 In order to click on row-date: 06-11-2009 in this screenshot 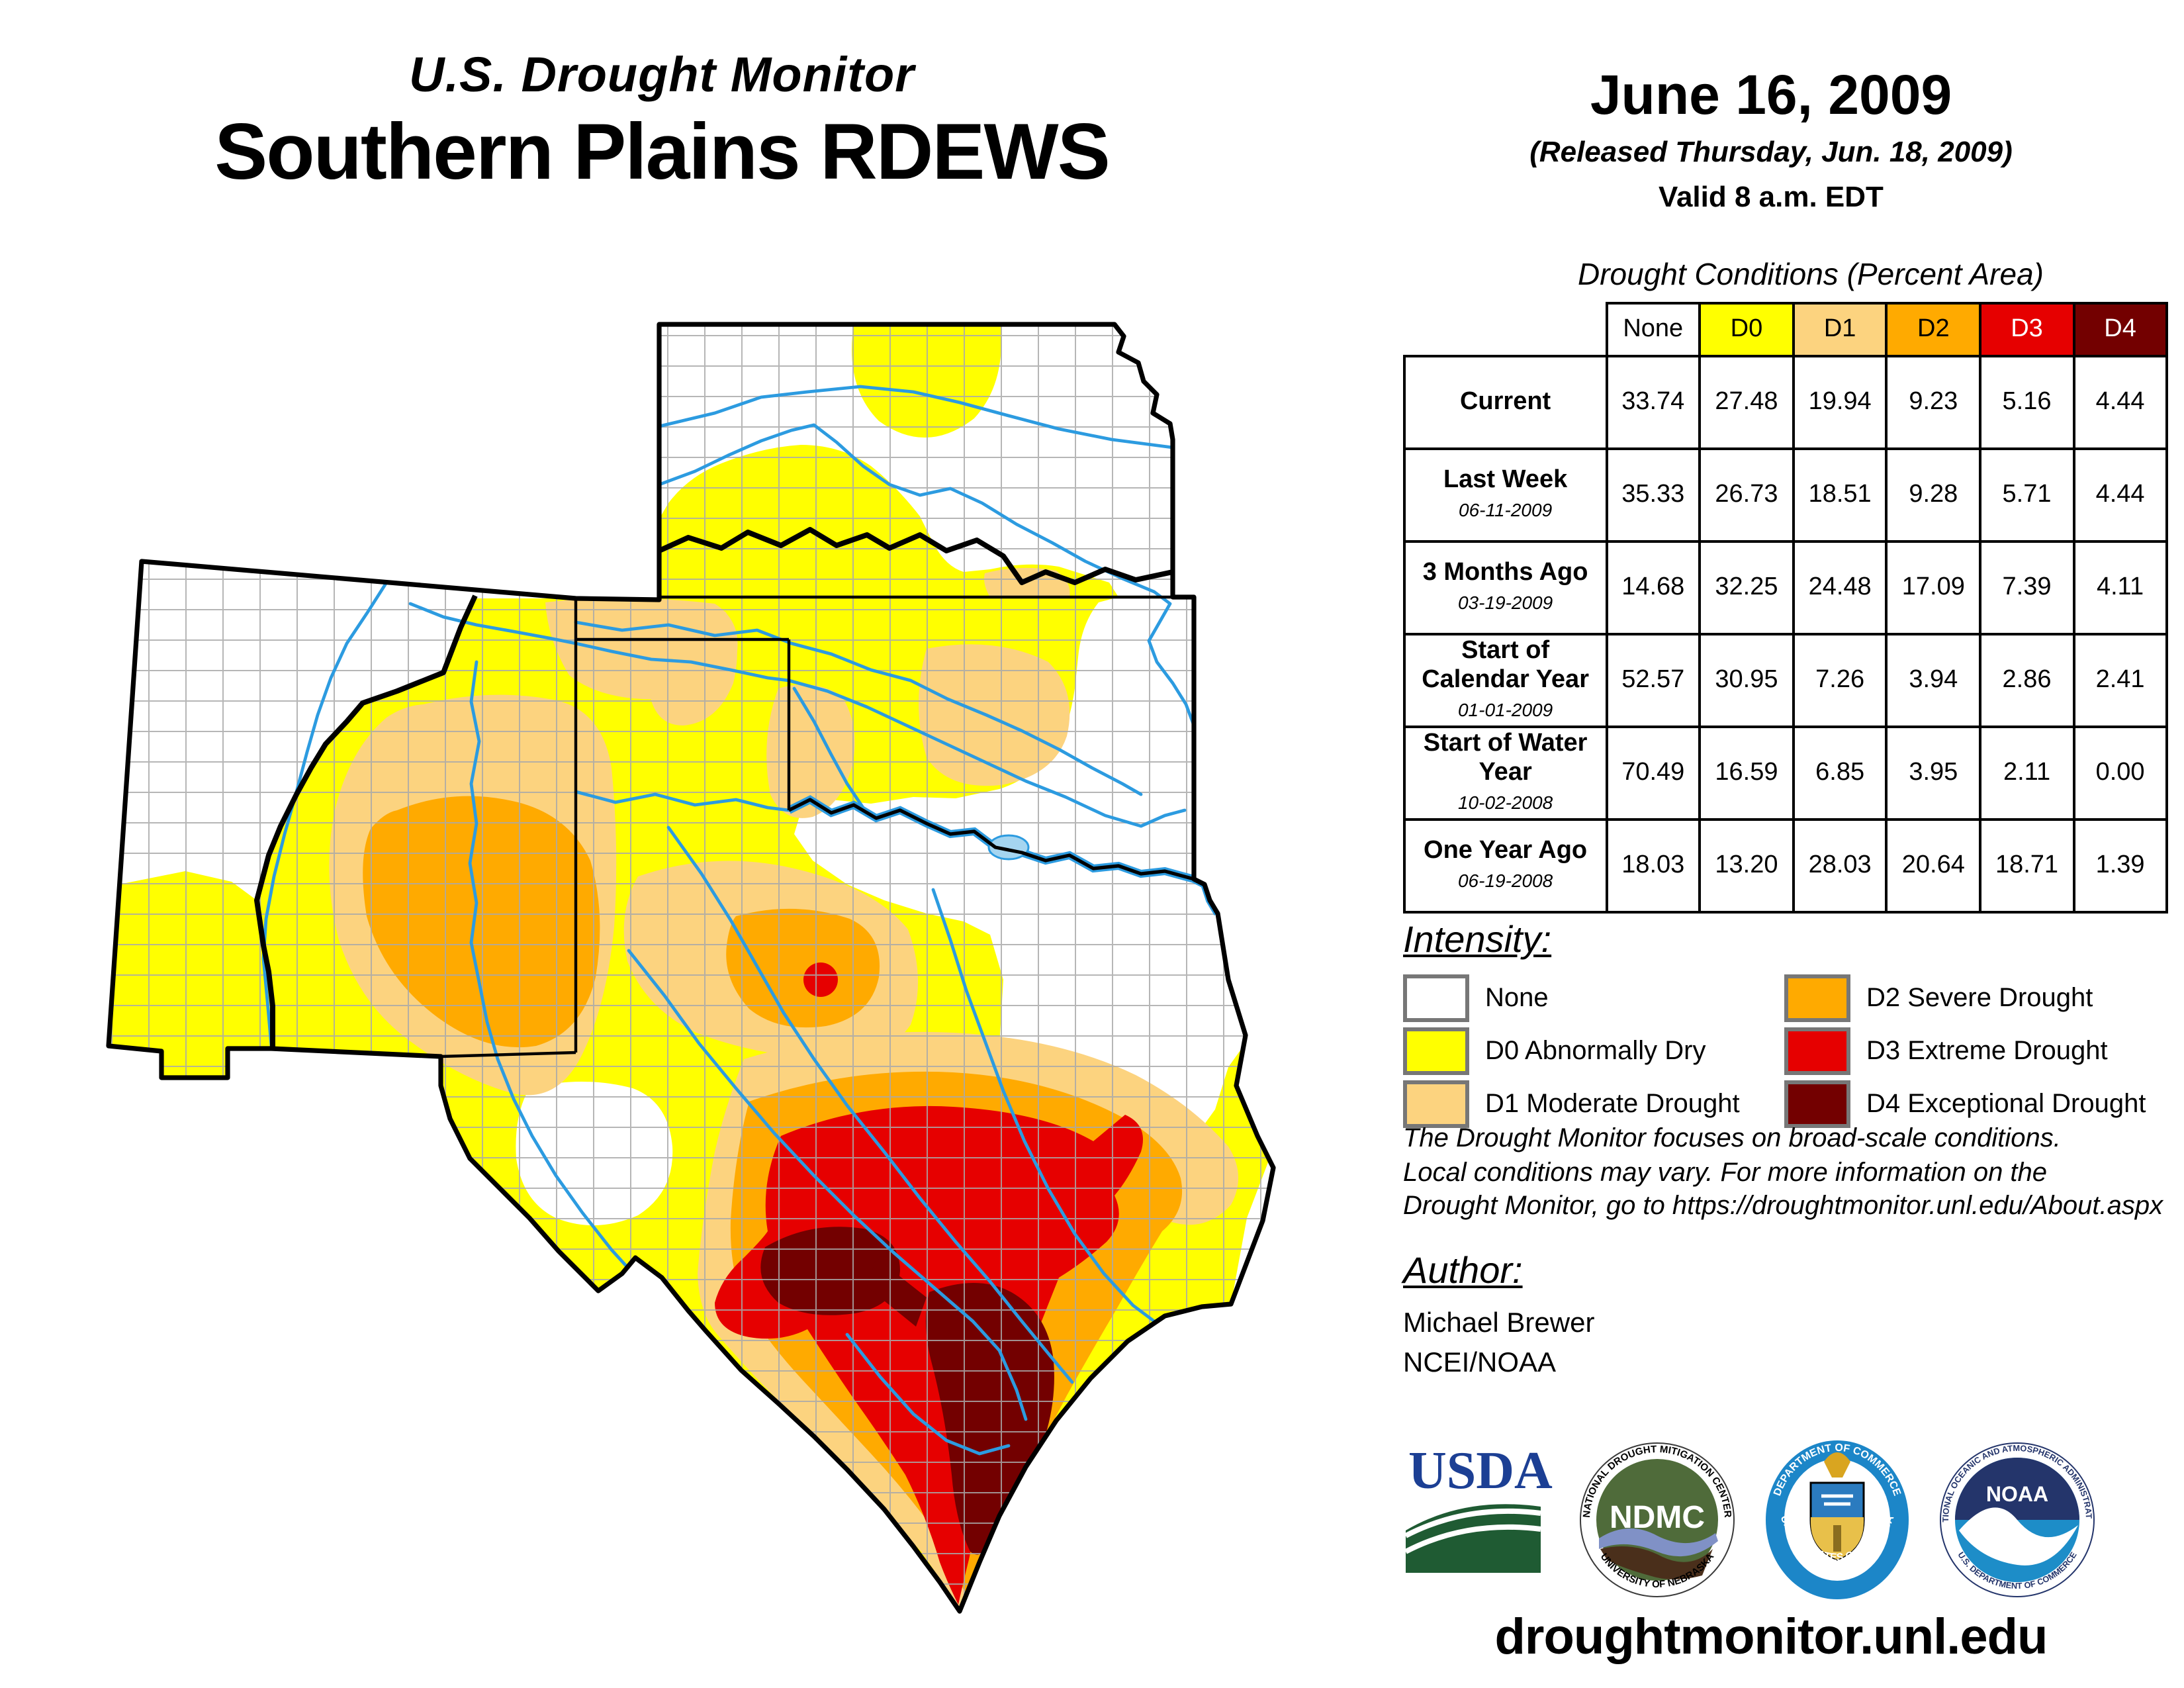, I will do `click(1506, 509)`.